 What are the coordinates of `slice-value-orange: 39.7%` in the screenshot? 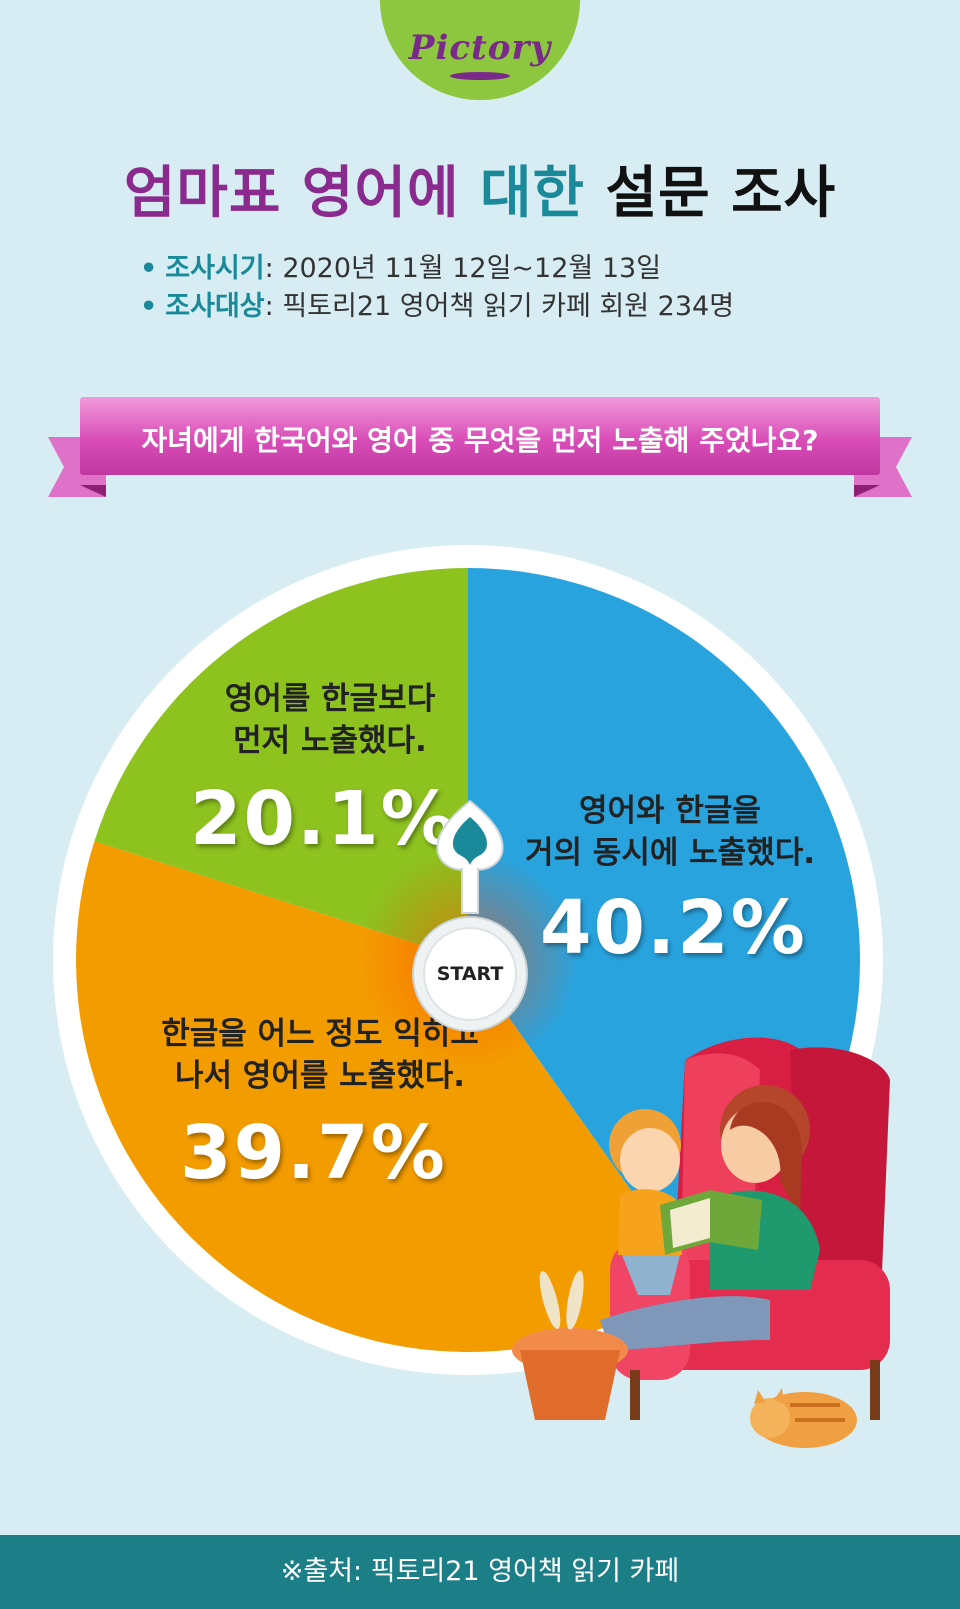 It's located at (313, 1153).